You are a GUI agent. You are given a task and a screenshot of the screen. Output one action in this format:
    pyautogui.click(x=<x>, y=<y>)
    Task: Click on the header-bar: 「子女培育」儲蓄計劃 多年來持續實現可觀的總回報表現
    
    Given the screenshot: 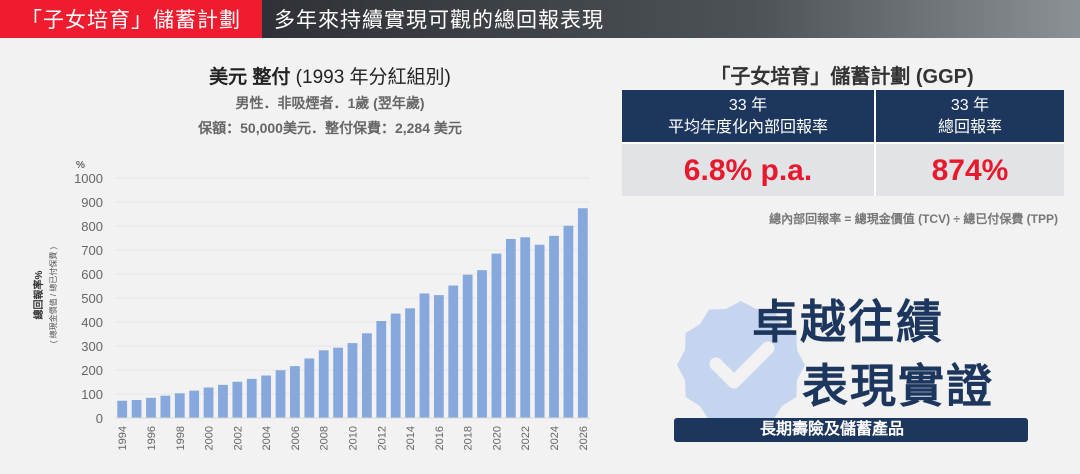 What is the action you would take?
    pyautogui.click(x=540, y=19)
    